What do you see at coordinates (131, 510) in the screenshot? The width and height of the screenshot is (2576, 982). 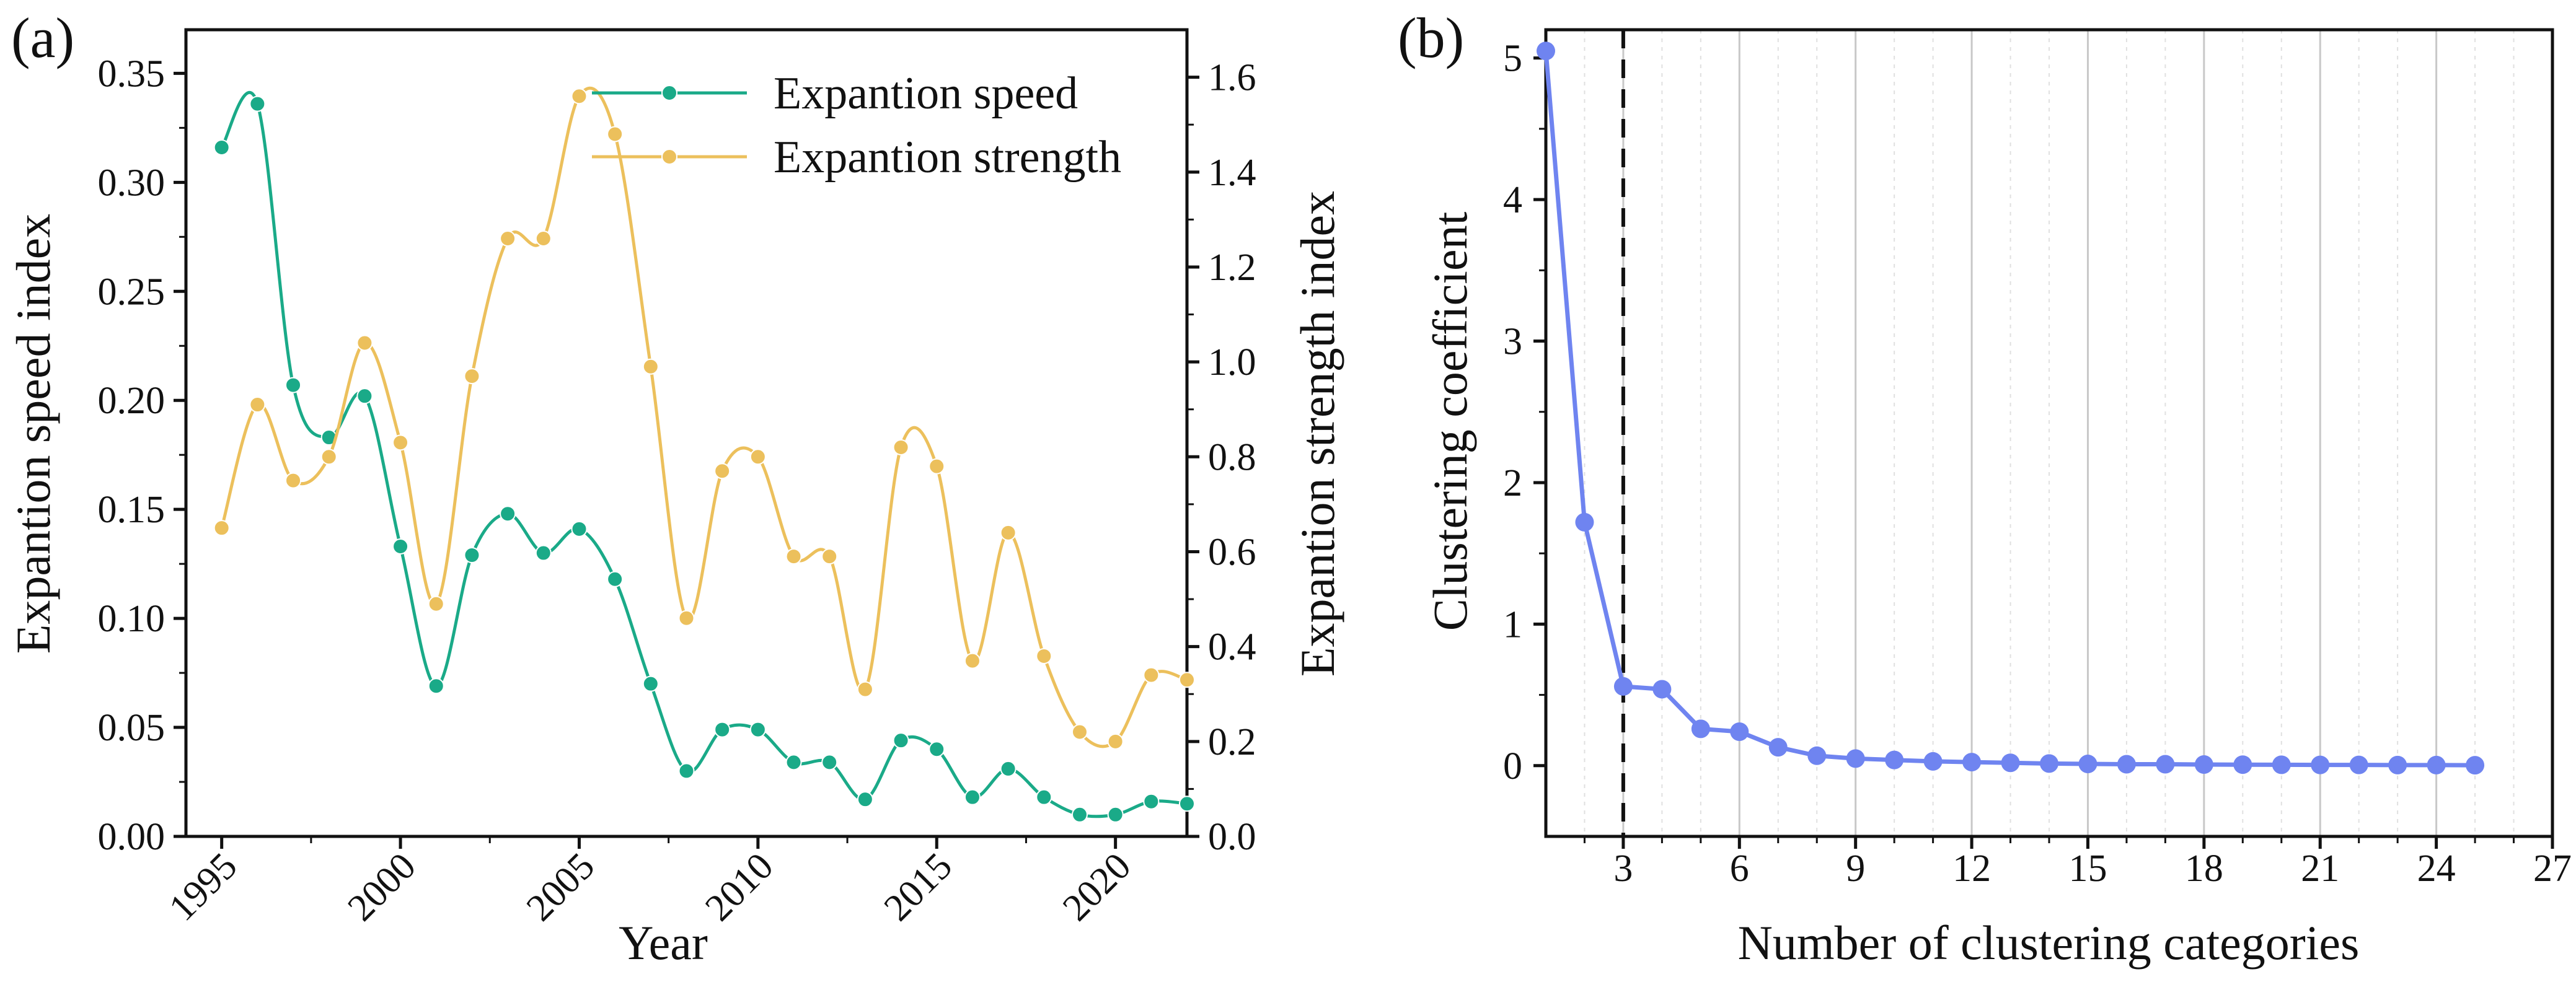 I see `panel-a-left-y-tick-label: 0.15` at bounding box center [131, 510].